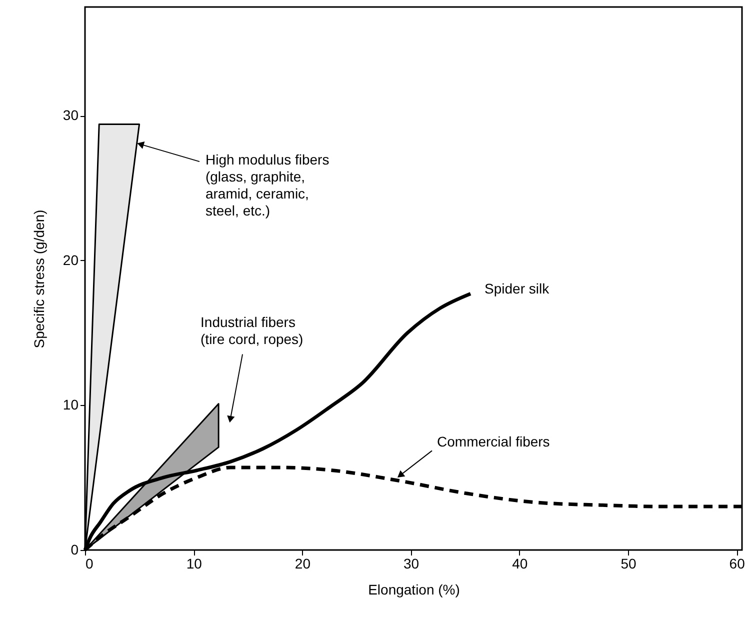 Image resolution: width=748 pixels, height=621 pixels. What do you see at coordinates (628, 564) in the screenshot?
I see `x-tick-label: 50` at bounding box center [628, 564].